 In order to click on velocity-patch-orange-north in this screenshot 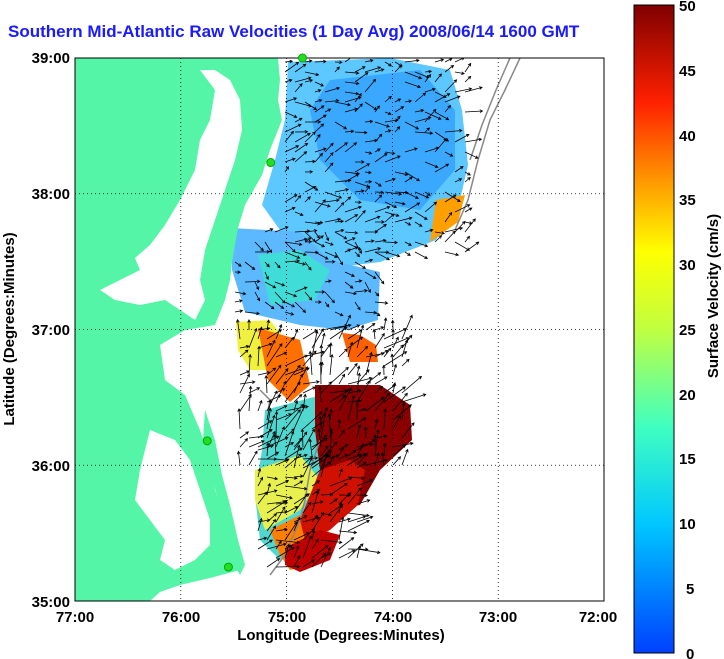, I will do `click(360, 347)`.